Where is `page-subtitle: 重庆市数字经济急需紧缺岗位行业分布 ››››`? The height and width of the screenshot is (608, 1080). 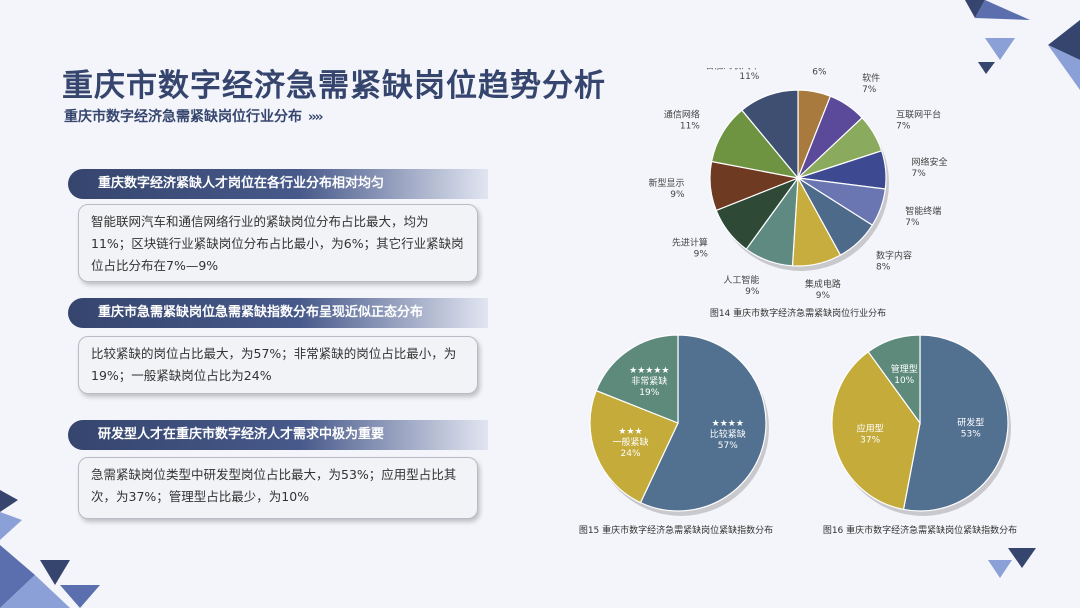 page-subtitle: 重庆市数字经济急需紧缺岗位行业分布 ›››› is located at coordinates (194, 116).